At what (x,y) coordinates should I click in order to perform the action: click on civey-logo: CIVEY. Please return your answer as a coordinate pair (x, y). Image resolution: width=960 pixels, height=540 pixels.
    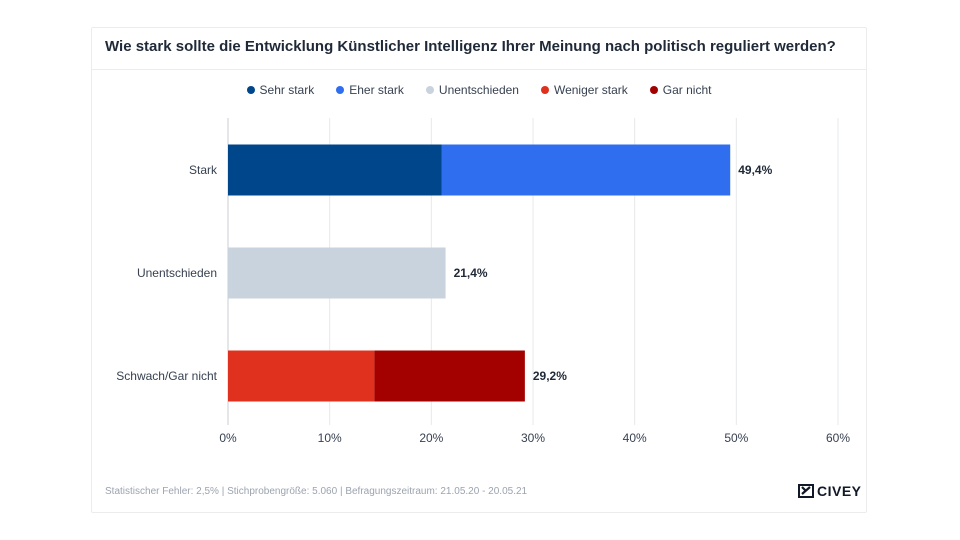
    Looking at the image, I should click on (830, 491).